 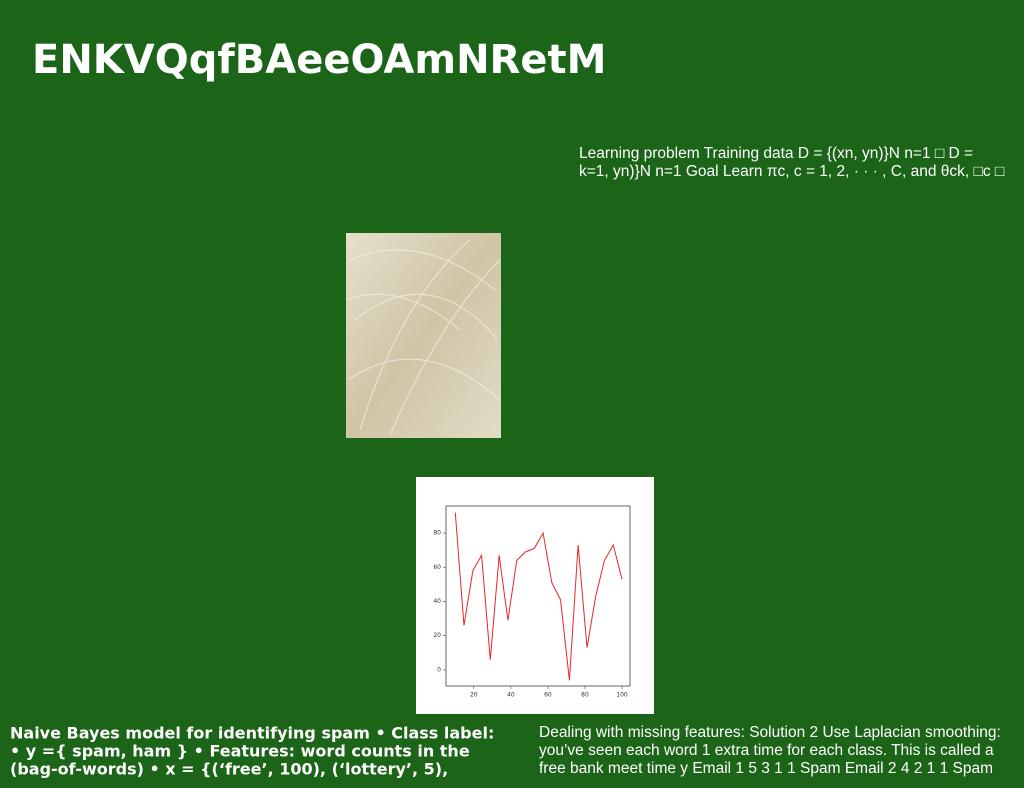 What do you see at coordinates (622, 695) in the screenshot?
I see `x-tick-label: 100` at bounding box center [622, 695].